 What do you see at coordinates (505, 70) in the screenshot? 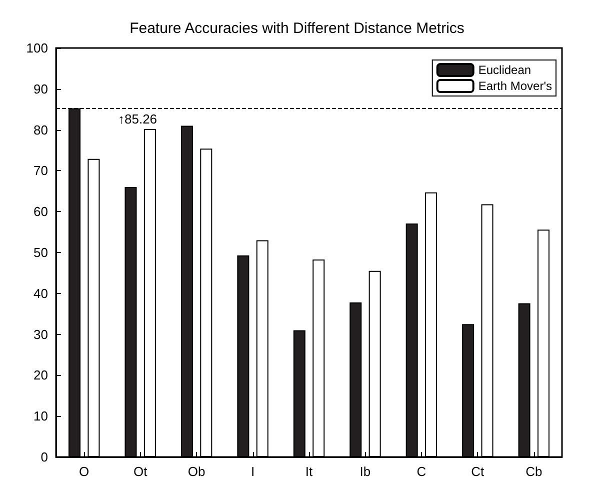
I see `legend-label: Euclidean` at bounding box center [505, 70].